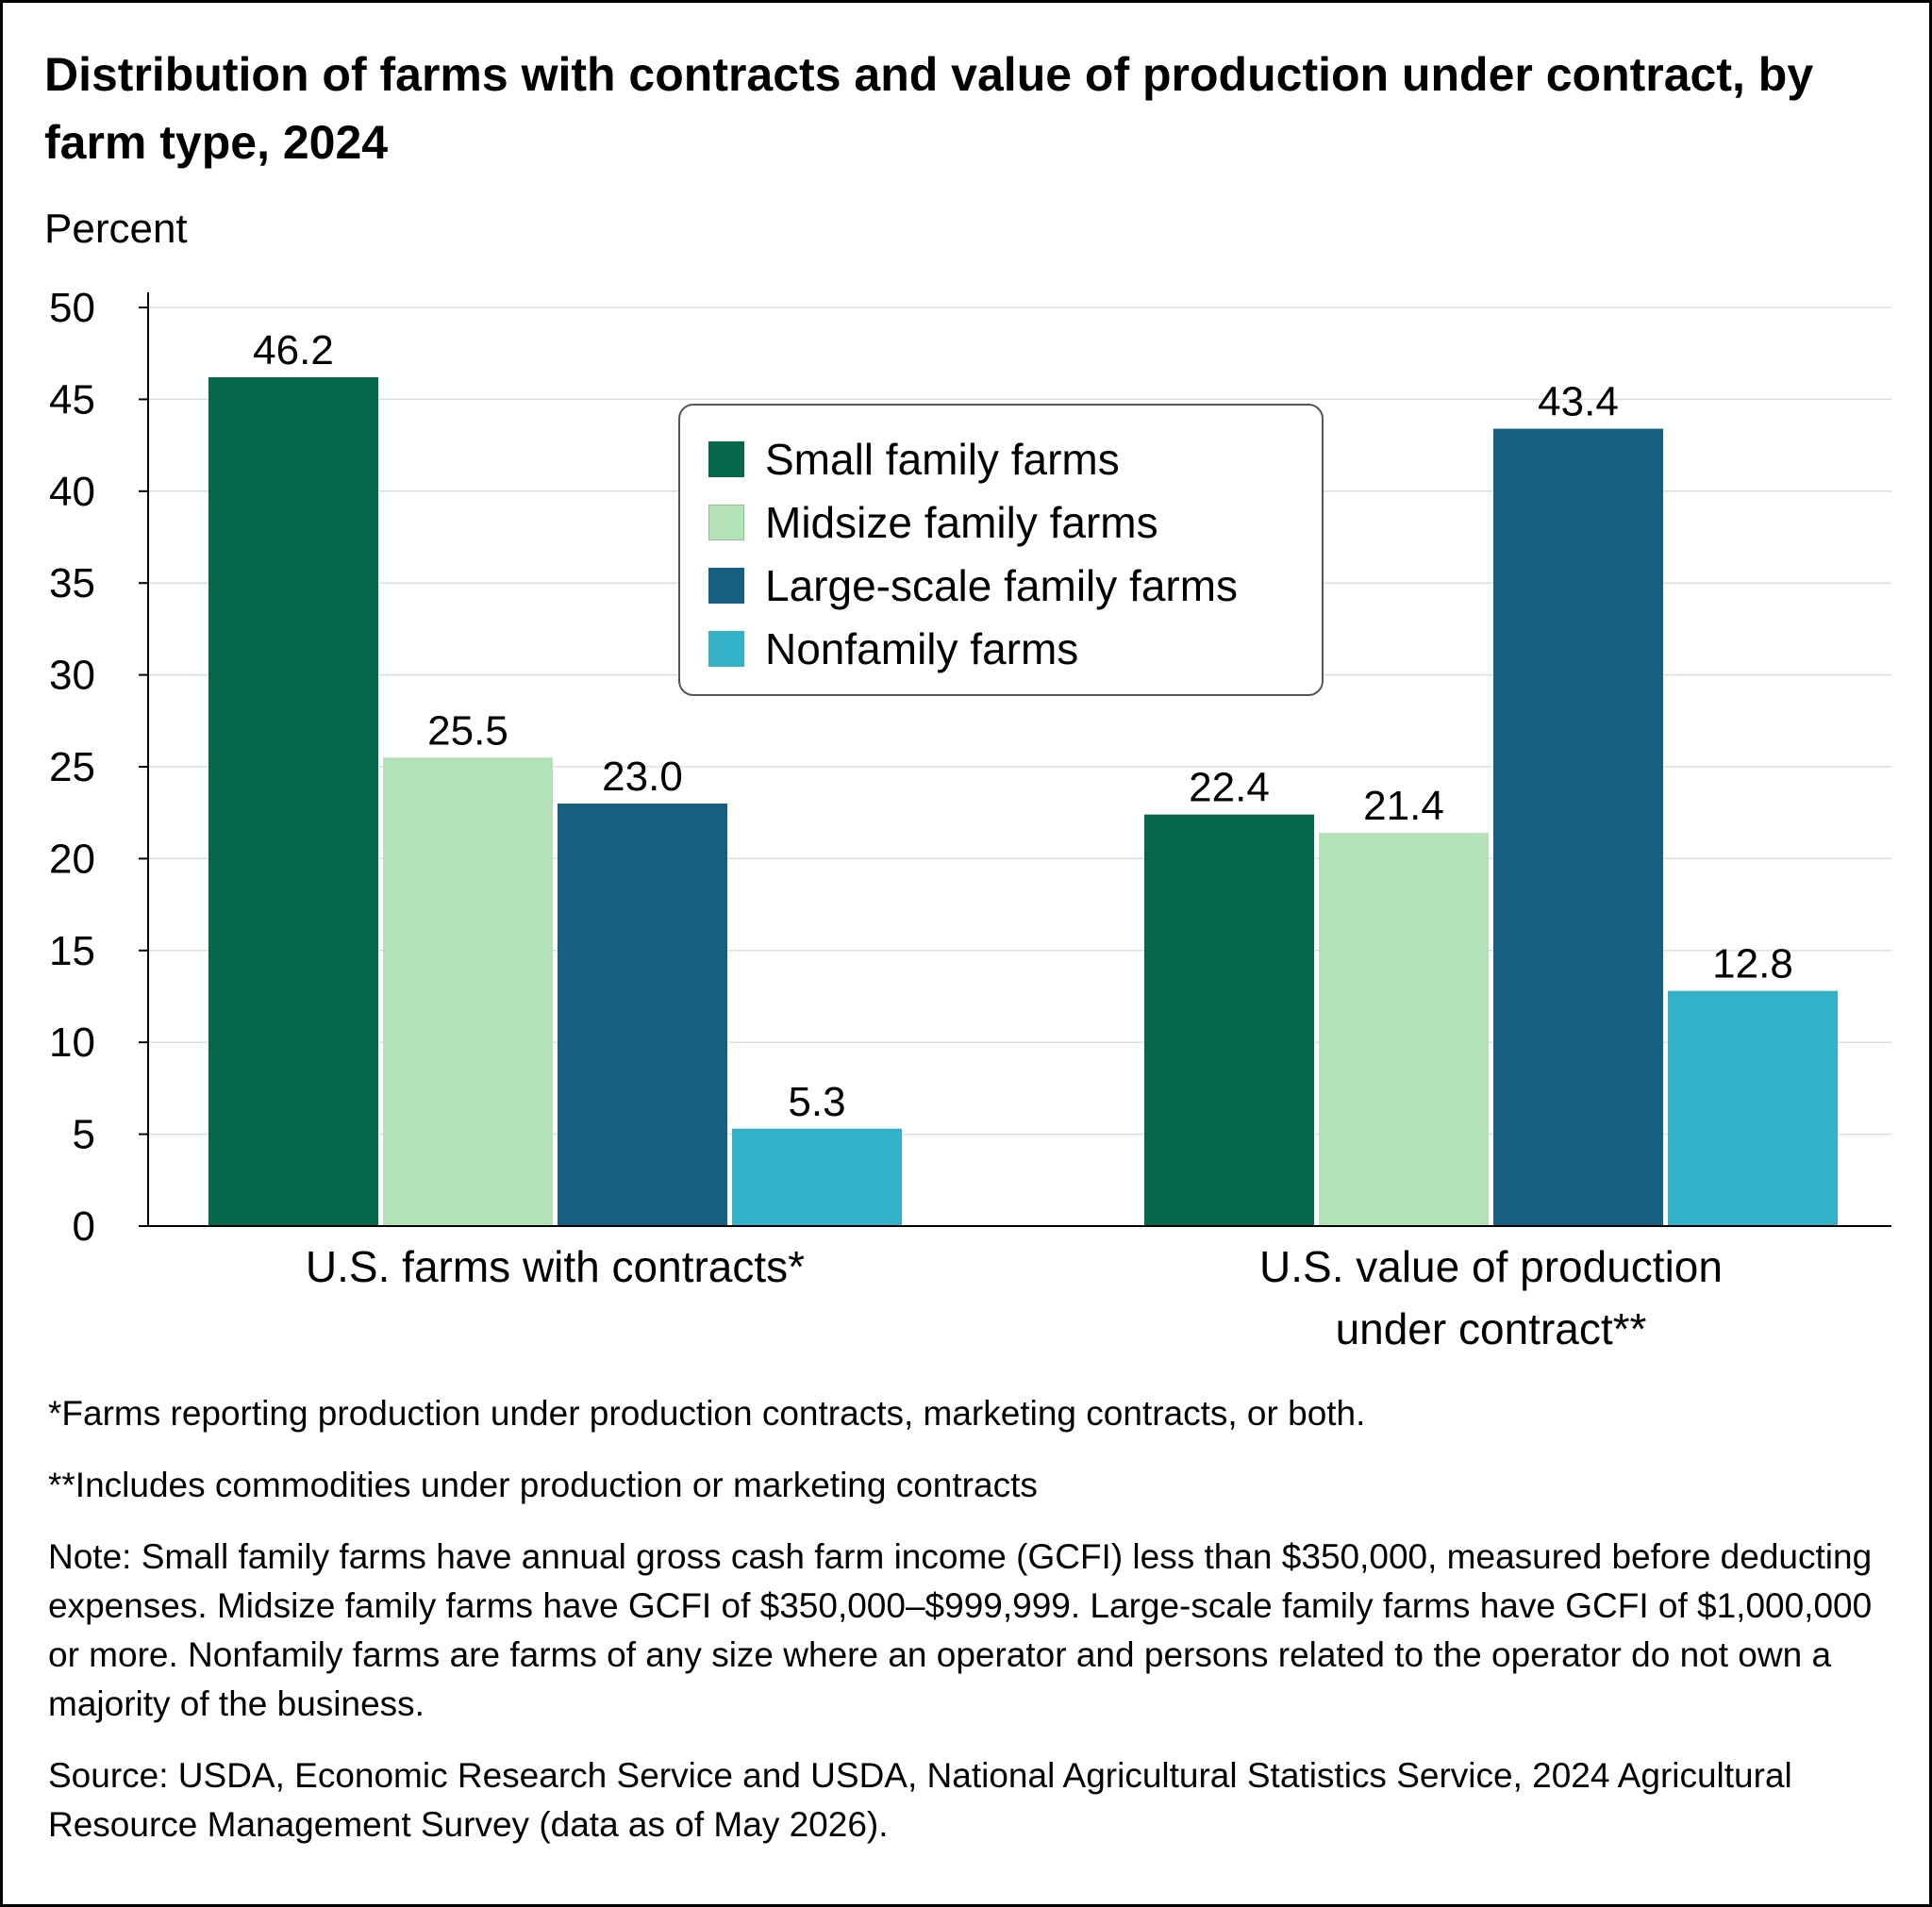 This screenshot has height=1907, width=1932. I want to click on data-label-3-0: 5.3, so click(817, 1102).